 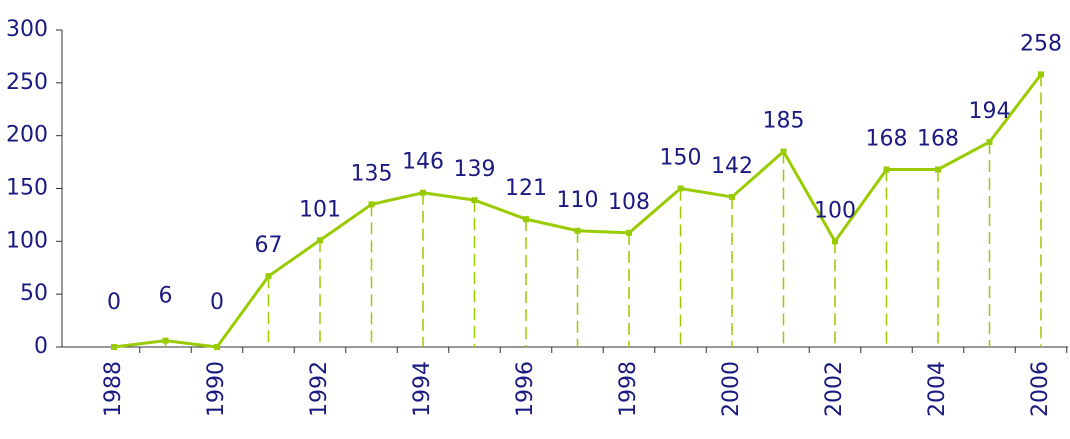 What do you see at coordinates (166, 296) in the screenshot?
I see `data-label: 6` at bounding box center [166, 296].